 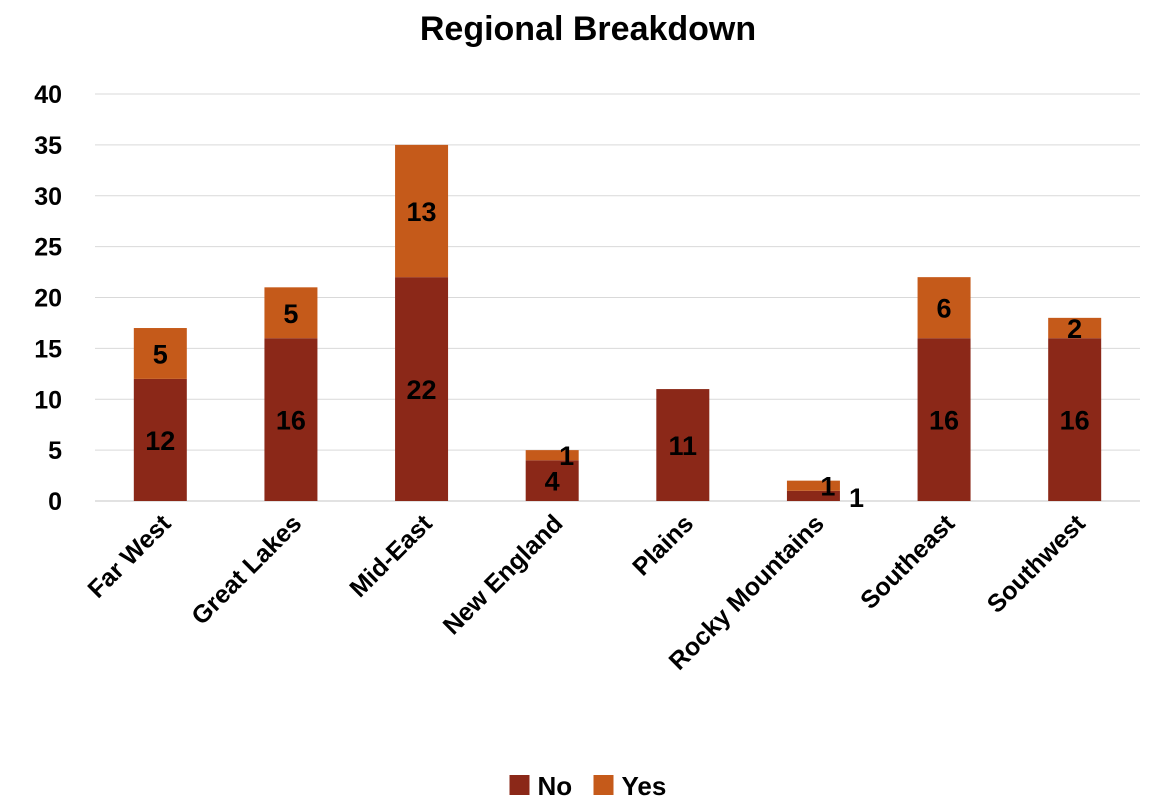 What do you see at coordinates (129, 556) in the screenshot?
I see `category-label: Far West` at bounding box center [129, 556].